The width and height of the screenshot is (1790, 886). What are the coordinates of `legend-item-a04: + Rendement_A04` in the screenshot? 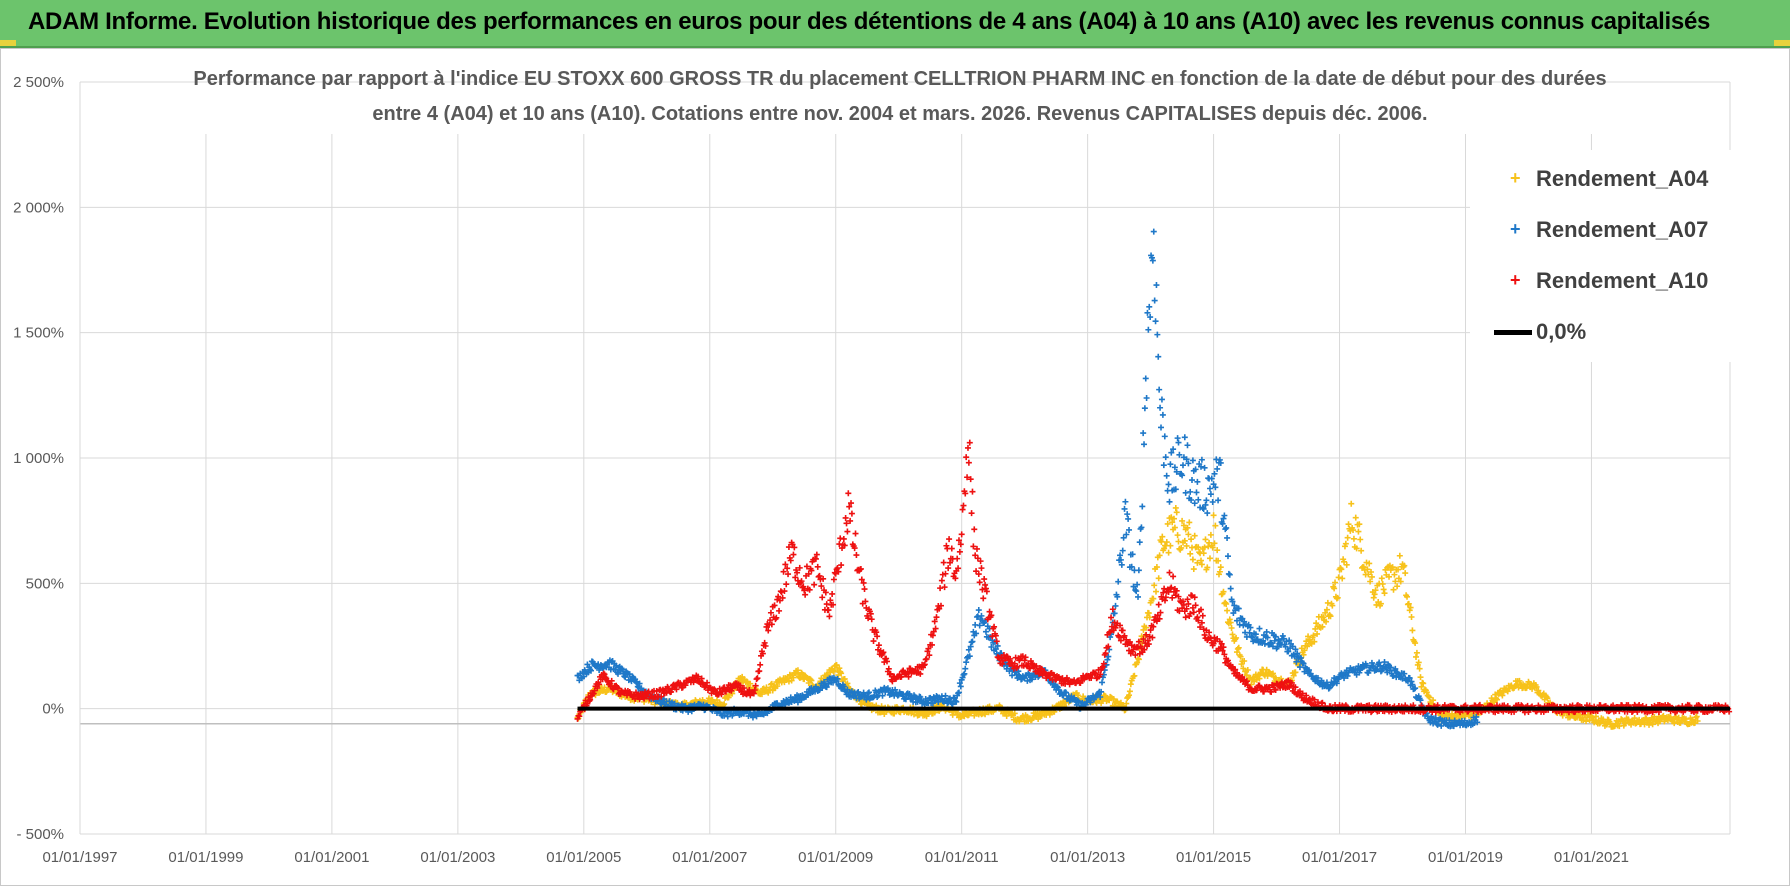 It's located at (1601, 179).